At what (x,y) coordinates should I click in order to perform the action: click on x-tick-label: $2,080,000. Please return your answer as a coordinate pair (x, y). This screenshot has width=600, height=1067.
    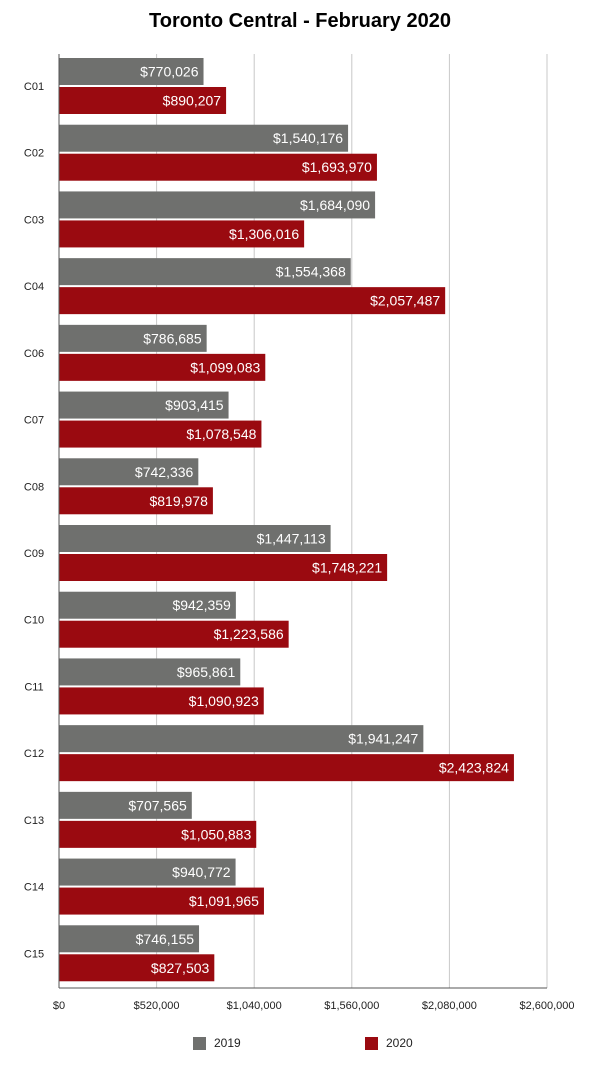
    Looking at the image, I should click on (449, 1006).